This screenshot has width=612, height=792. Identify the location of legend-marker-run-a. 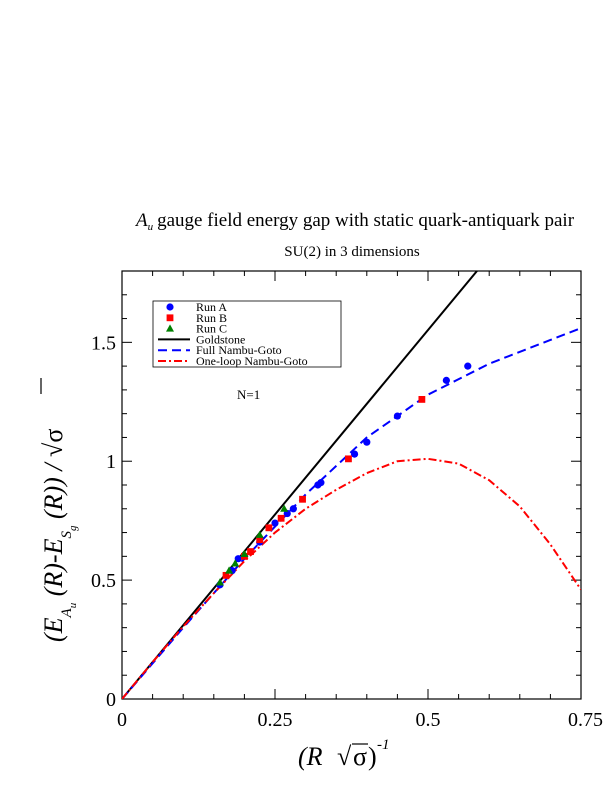
(170, 307).